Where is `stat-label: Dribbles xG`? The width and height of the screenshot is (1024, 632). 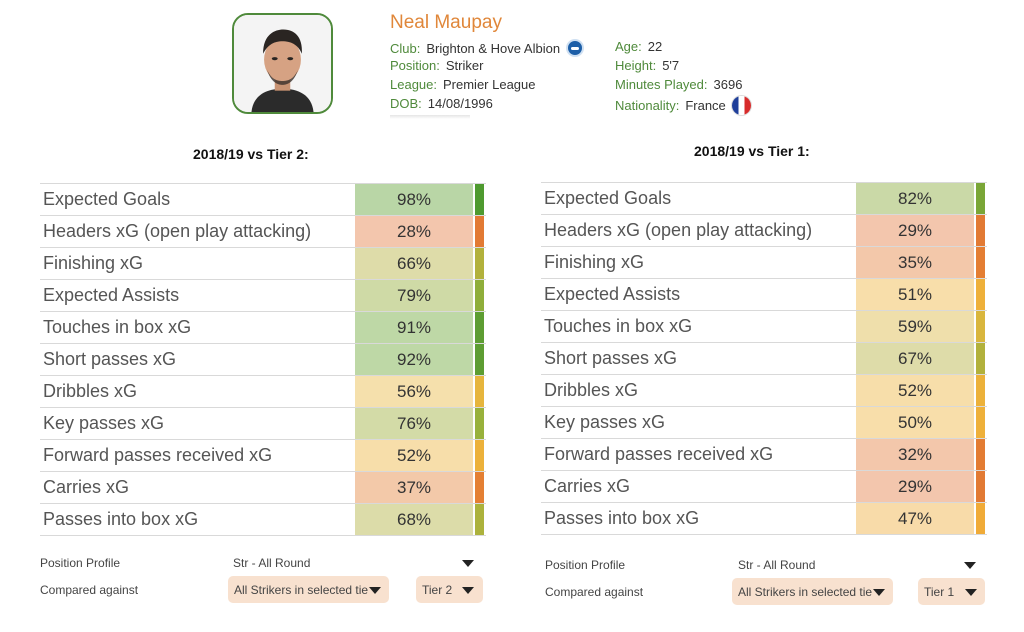
stat-label: Dribbles xG is located at coordinates (591, 390).